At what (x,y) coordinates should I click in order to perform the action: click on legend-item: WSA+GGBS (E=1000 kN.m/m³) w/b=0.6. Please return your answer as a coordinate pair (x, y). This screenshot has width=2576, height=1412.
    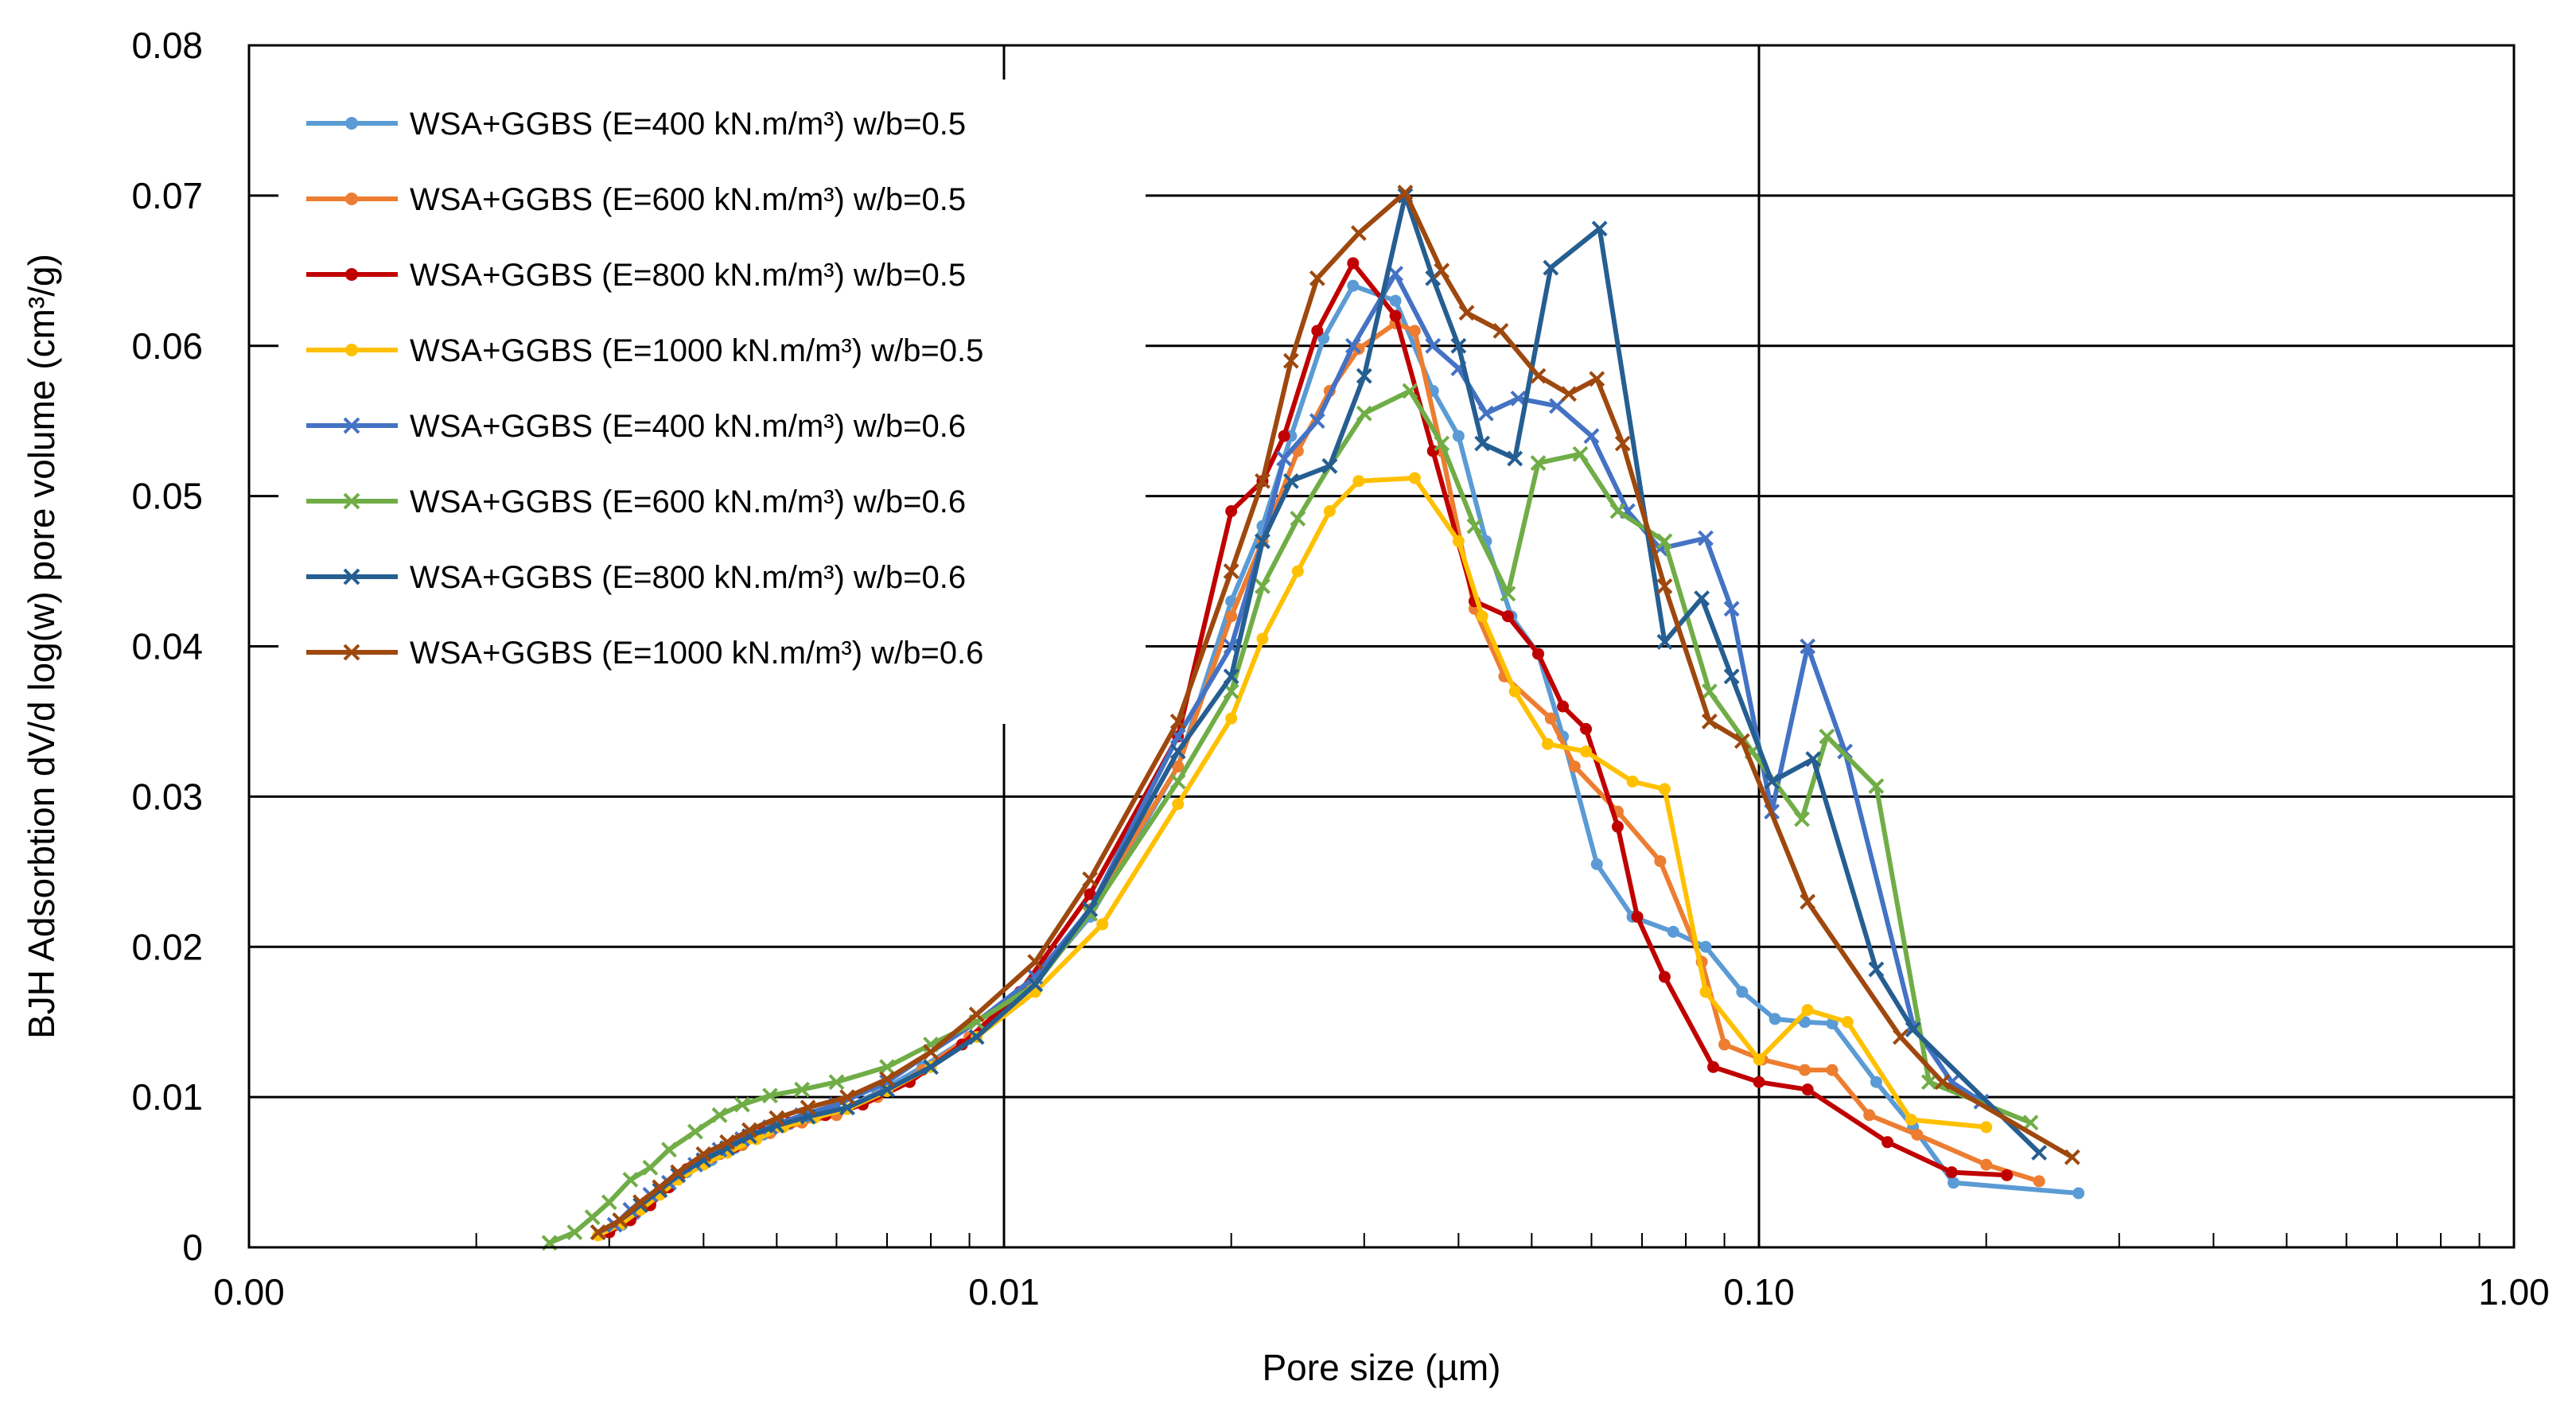
    Looking at the image, I should click on (645, 653).